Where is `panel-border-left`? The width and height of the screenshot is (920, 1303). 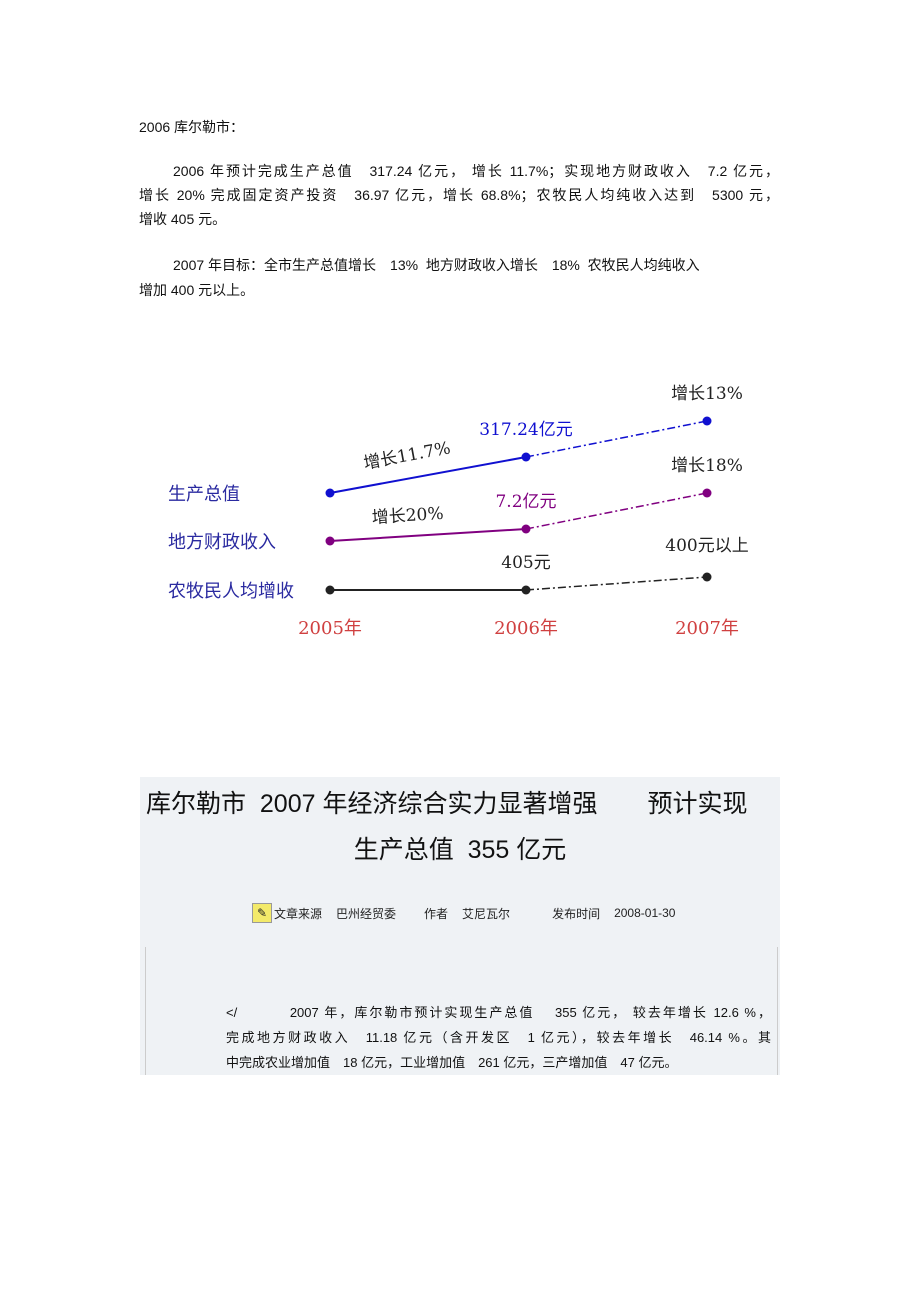
panel-border-left is located at coordinates (145, 1011).